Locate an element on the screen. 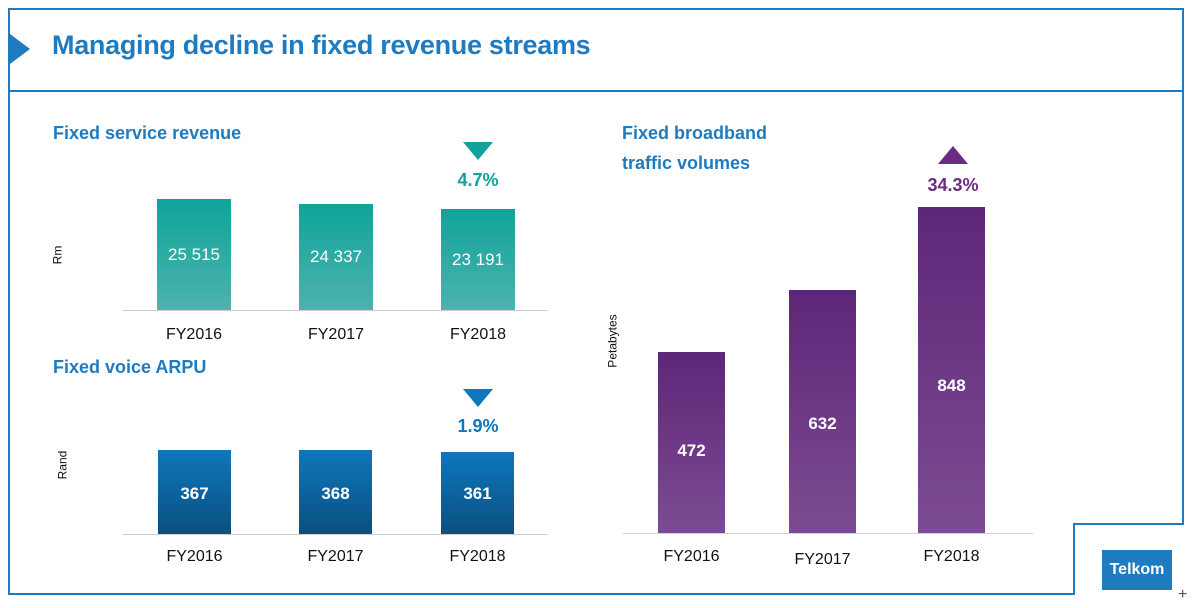  telkom-logo: Telkom is located at coordinates (1137, 570).